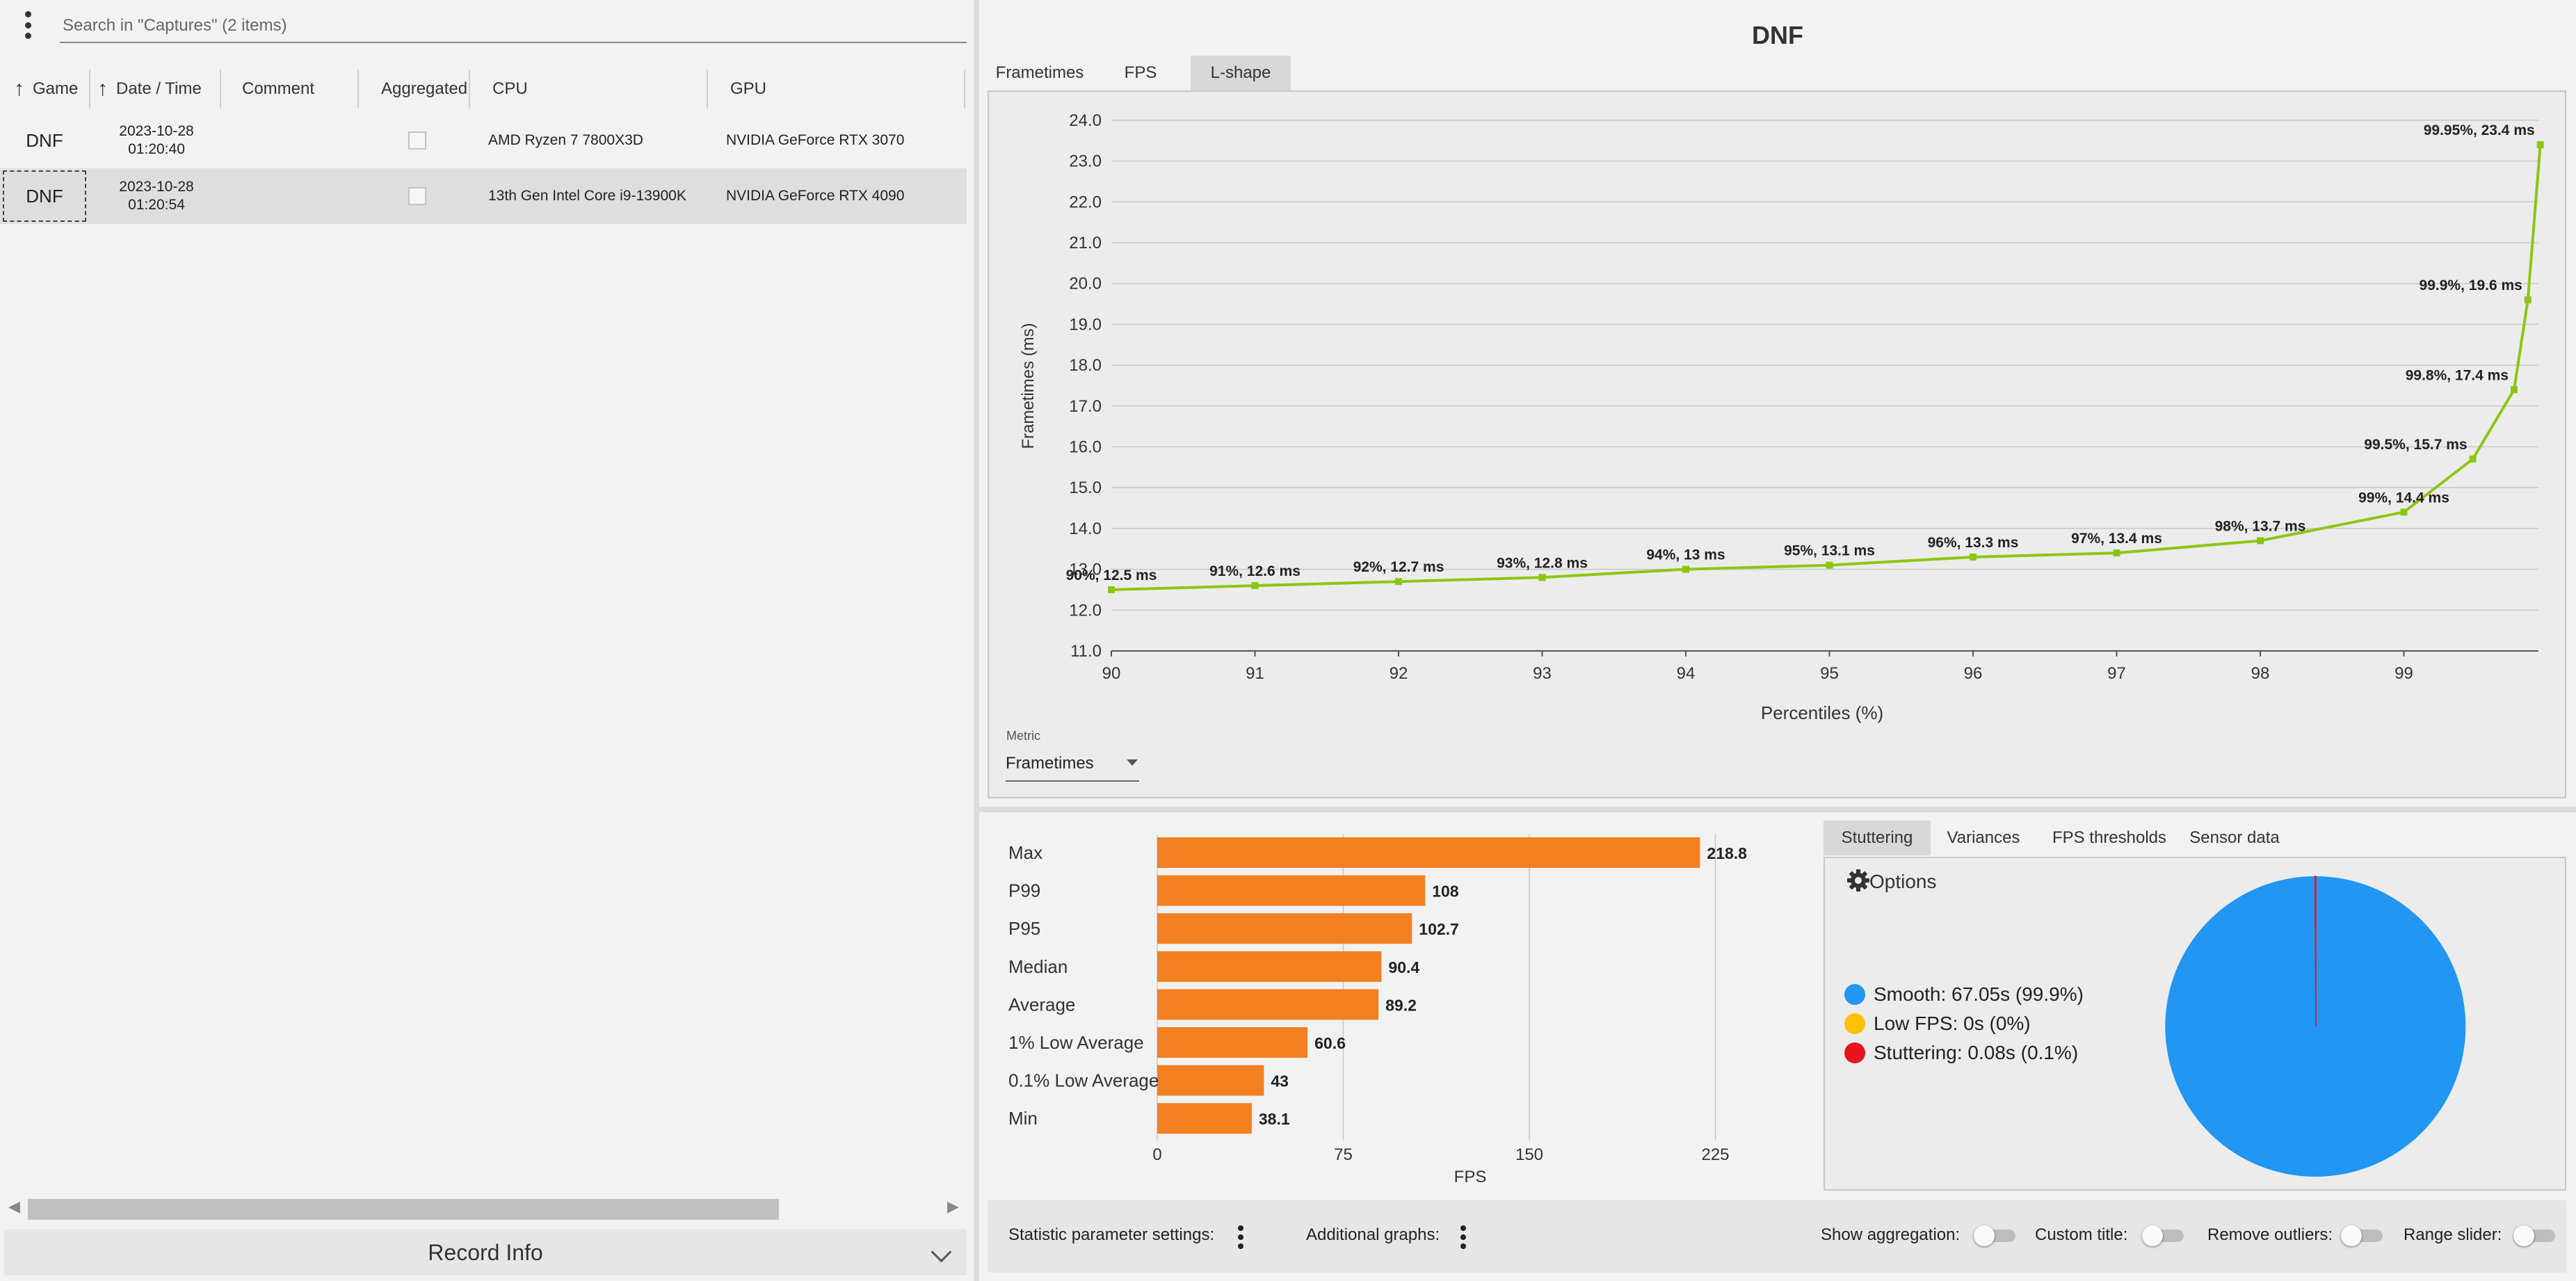 The height and width of the screenshot is (1281, 2576). Describe the element at coordinates (565, 140) in the screenshot. I see `cell-cpu: AMD Ryzen 7 7800X3D` at that location.